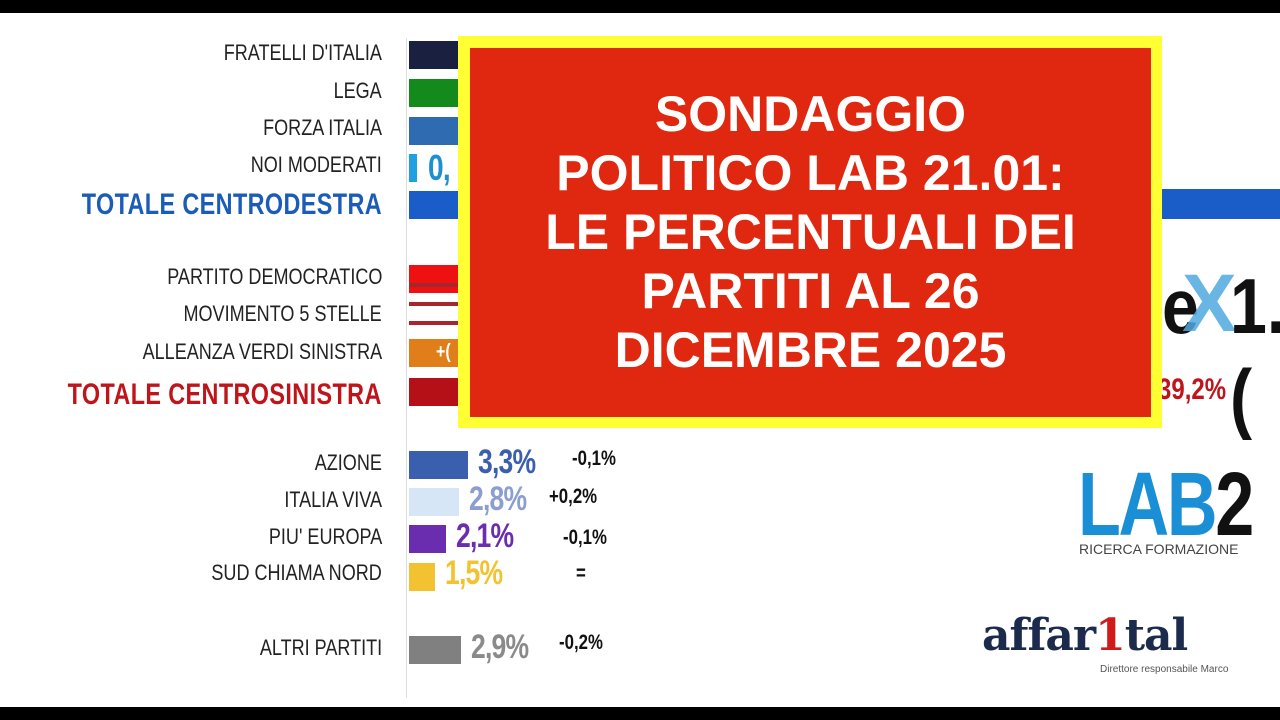 Image resolution: width=1280 pixels, height=720 pixels. Describe the element at coordinates (585, 537) in the screenshot. I see `delta-pe: -0,1%` at that location.